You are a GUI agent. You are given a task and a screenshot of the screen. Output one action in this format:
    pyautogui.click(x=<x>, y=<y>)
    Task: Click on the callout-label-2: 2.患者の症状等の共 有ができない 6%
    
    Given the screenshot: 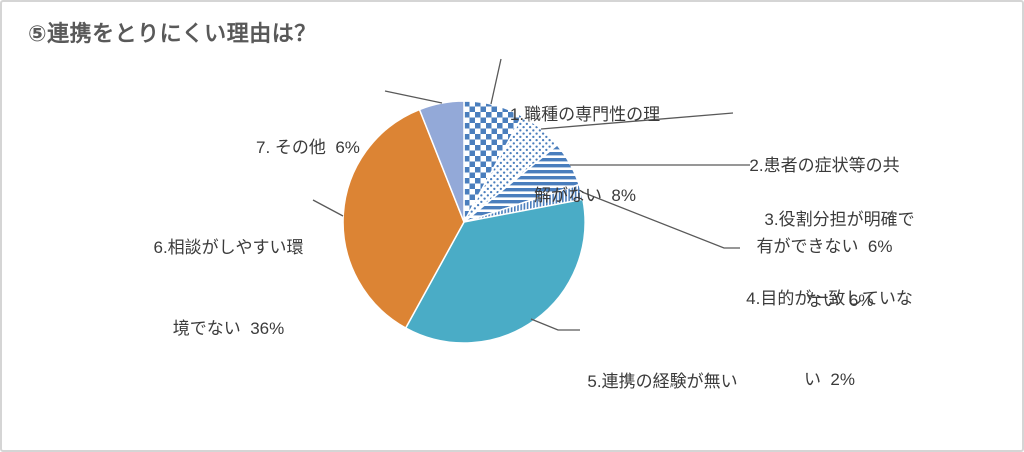 What is the action you would take?
    pyautogui.click(x=824, y=206)
    